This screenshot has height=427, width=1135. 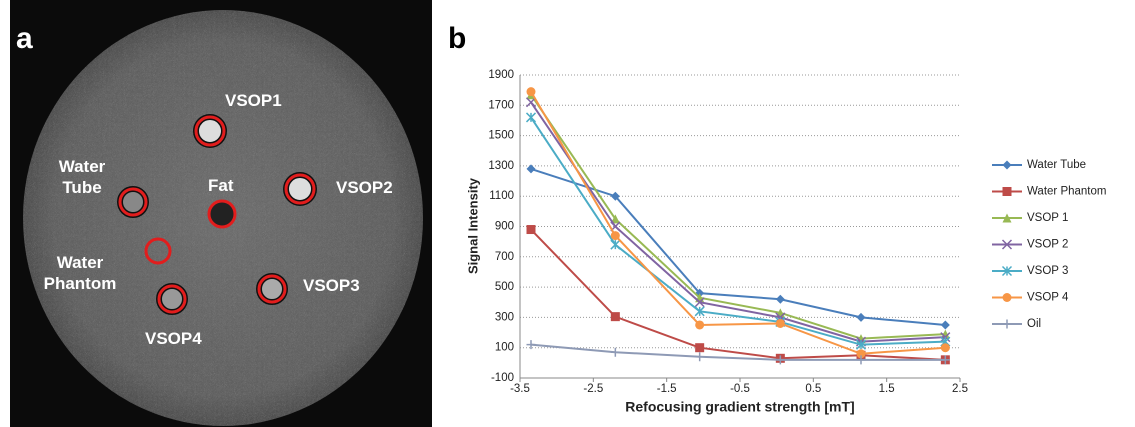 I want to click on y-tick-label: 700, so click(x=504, y=257).